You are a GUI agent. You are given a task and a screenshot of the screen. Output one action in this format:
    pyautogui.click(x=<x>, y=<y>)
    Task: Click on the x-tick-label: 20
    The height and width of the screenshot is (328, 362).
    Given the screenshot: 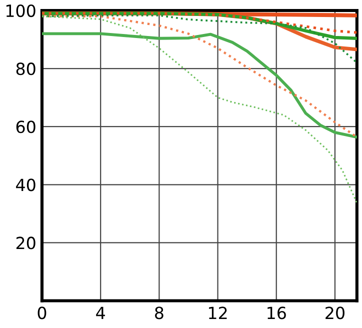 What is the action you would take?
    pyautogui.click(x=335, y=313)
    